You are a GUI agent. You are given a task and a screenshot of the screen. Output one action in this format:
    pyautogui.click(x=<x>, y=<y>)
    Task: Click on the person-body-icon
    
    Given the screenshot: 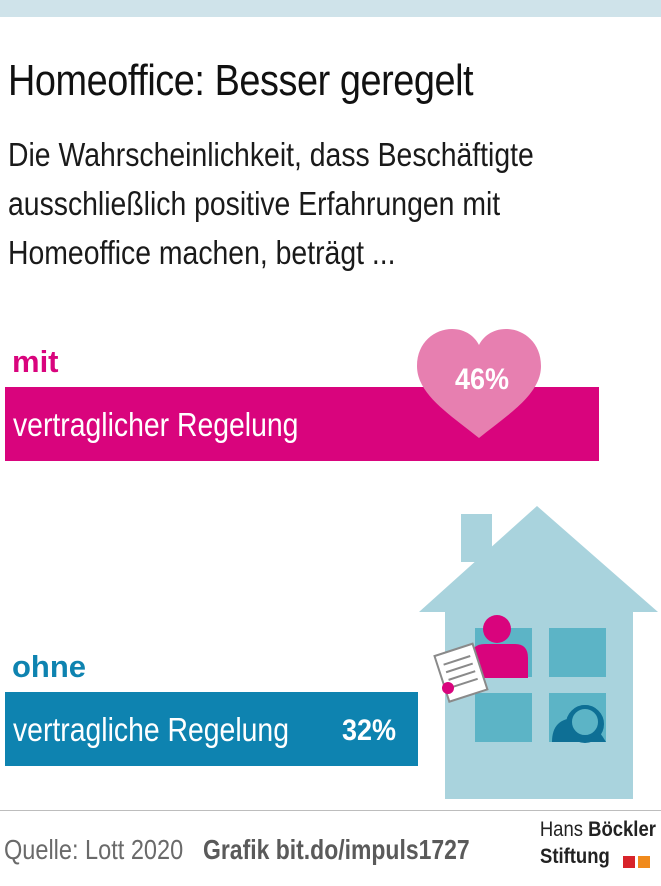 What is the action you would take?
    pyautogui.click(x=499, y=661)
    